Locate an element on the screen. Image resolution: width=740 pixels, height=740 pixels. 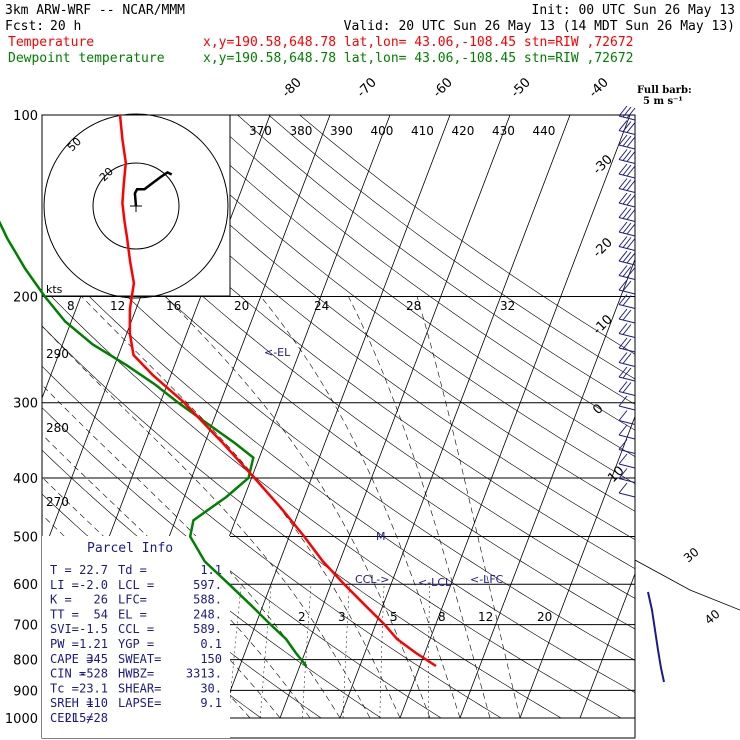
pressure-tick-label: 600 is located at coordinates (25, 585).